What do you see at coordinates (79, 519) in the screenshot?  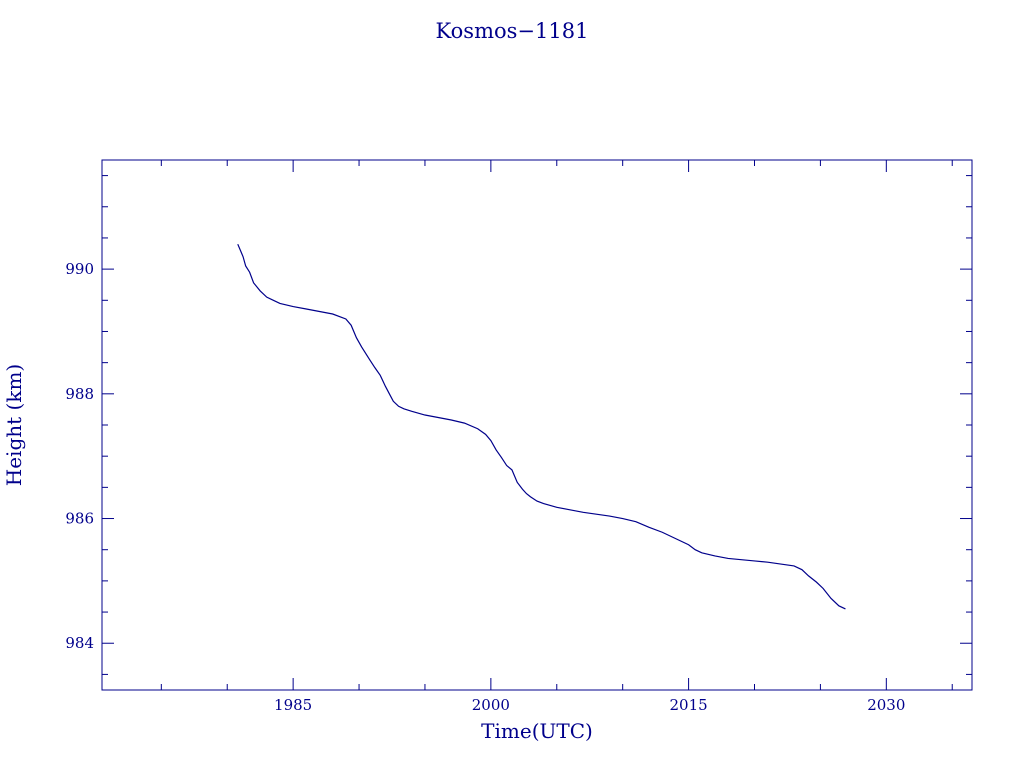 I see `y-tick-label: 986` at bounding box center [79, 519].